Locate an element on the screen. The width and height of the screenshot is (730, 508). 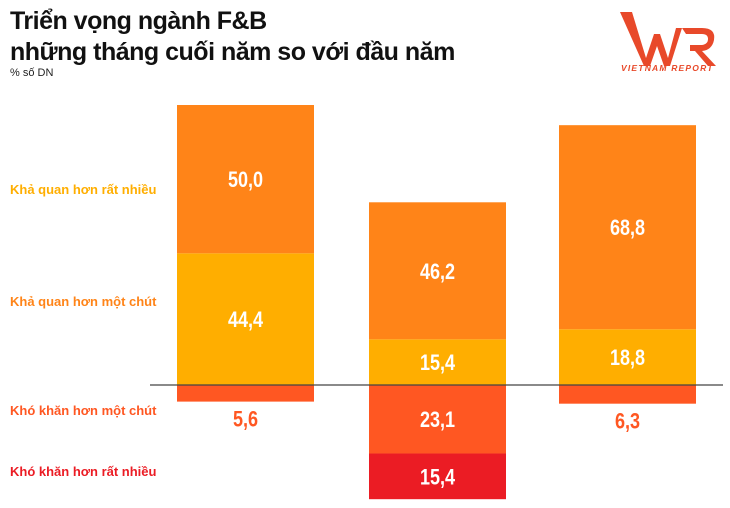
value-label: 23,1 is located at coordinates (437, 421).